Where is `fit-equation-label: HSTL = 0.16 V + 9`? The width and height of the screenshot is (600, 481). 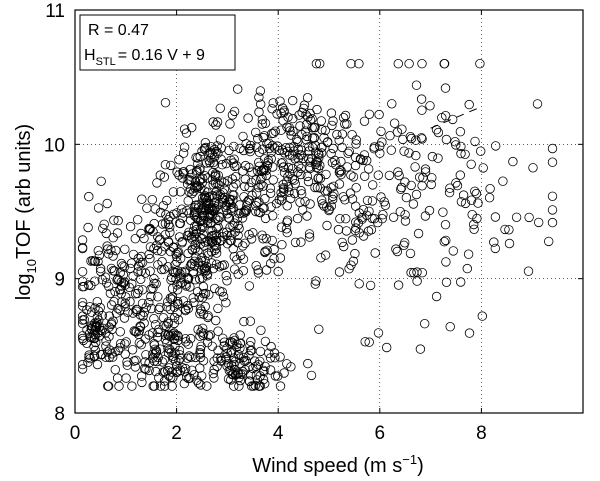
fit-equation-label: HSTL = 0.16 V + 9 is located at coordinates (144, 57).